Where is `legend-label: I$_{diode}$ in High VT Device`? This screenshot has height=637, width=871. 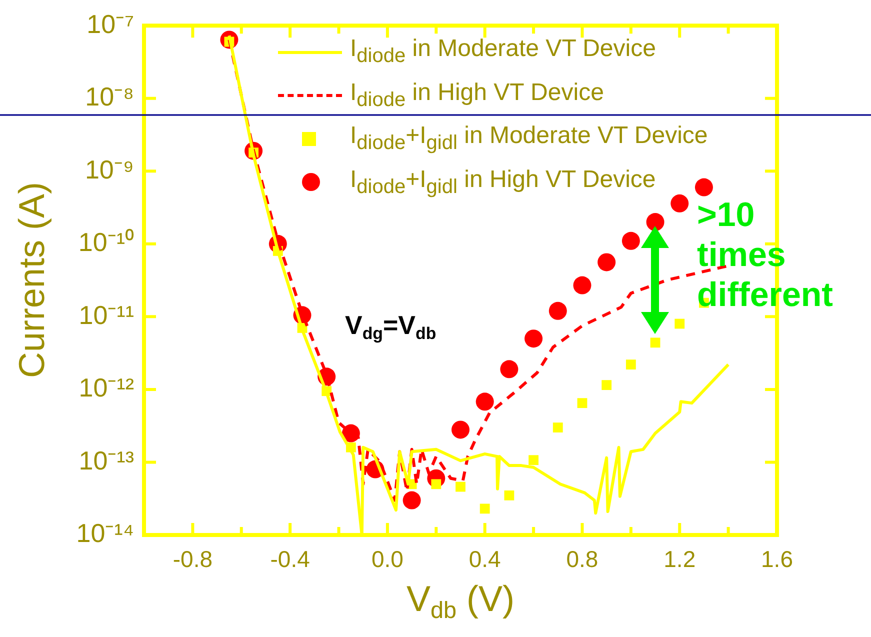
legend-label: I$_{diode}$ in High VT Device is located at coordinates (477, 95).